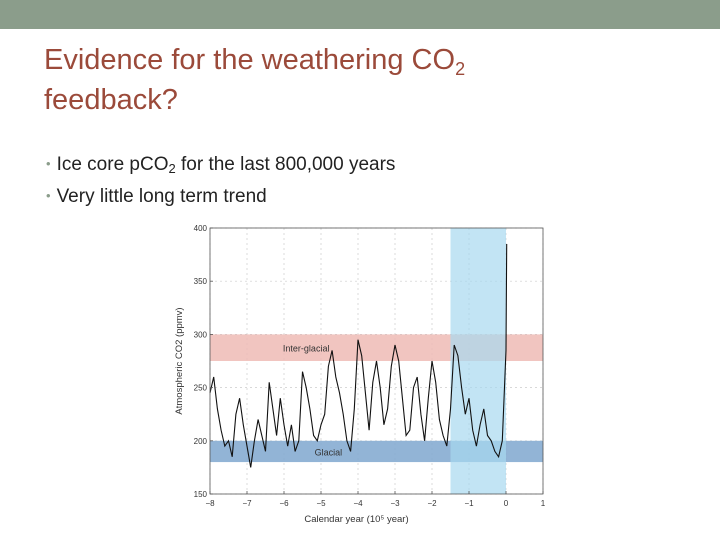  What do you see at coordinates (284, 503) in the screenshot?
I see `x-tick-label: −6` at bounding box center [284, 503].